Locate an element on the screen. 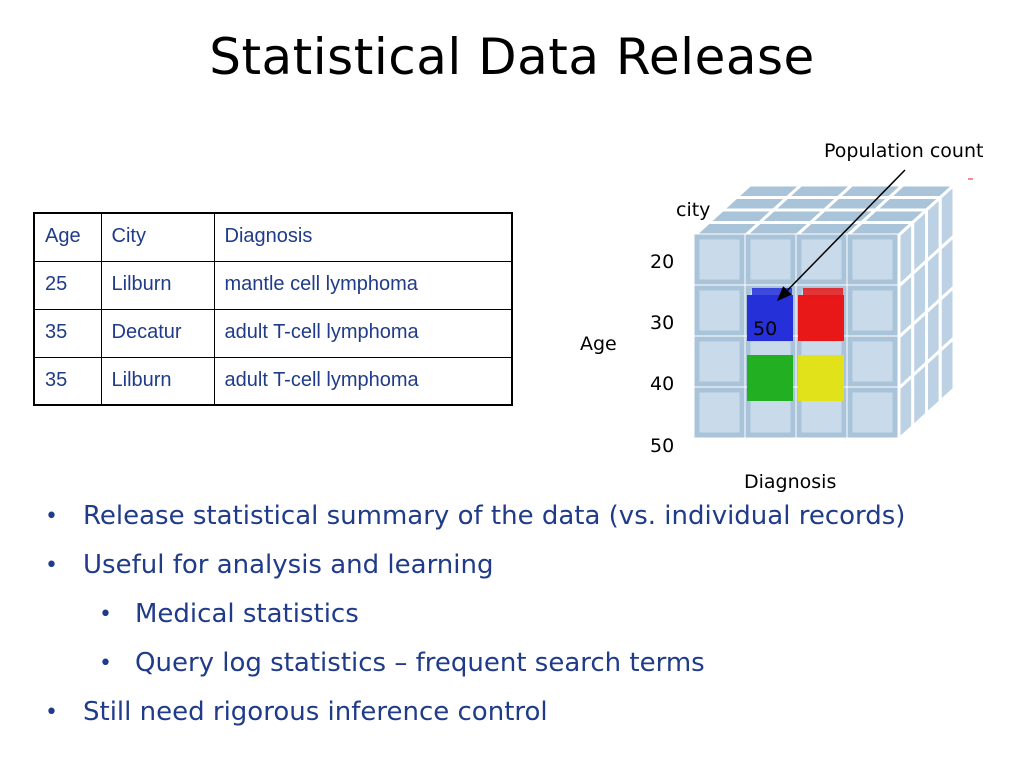  bullet-text: Medical statistics is located at coordinates (247, 614).